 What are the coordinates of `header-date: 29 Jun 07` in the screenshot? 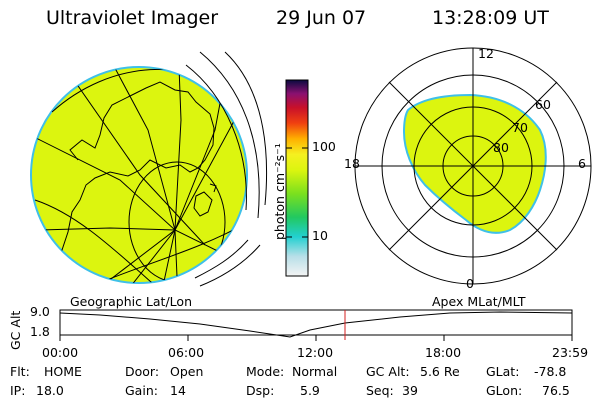 It's located at (321, 18).